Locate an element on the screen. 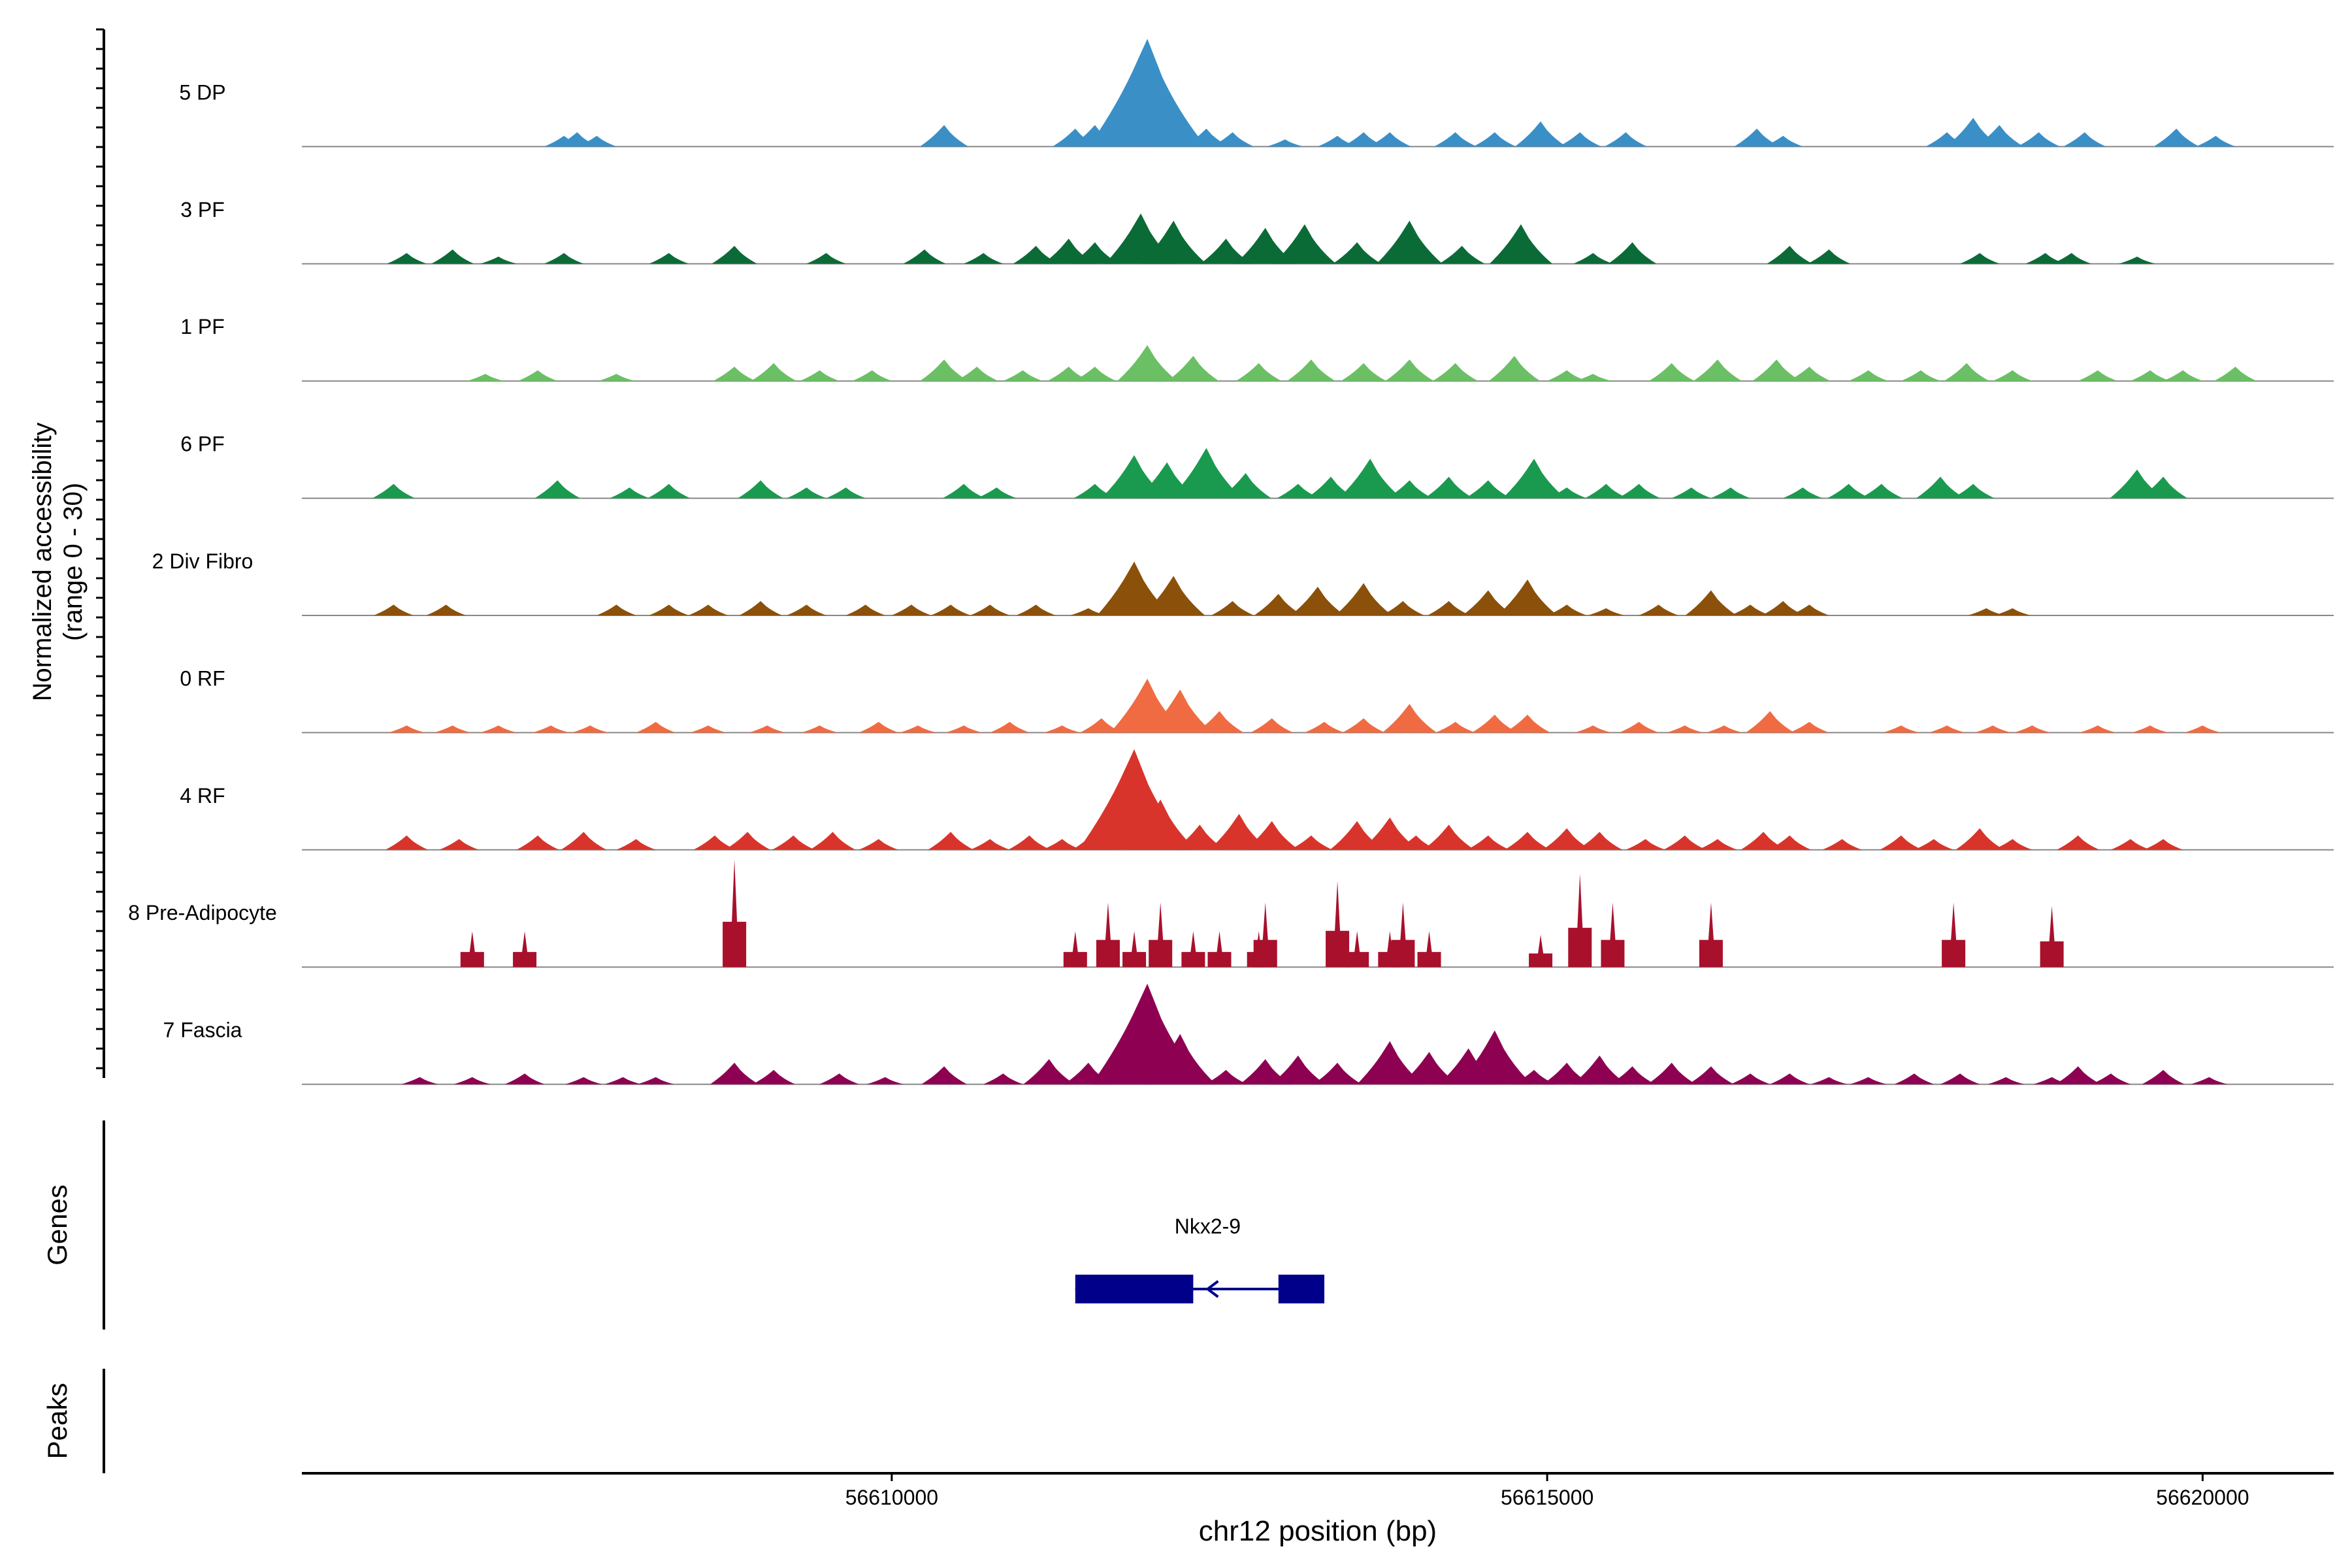 This screenshot has height=1568, width=2352. track-4-rf: 4 RF is located at coordinates (1257, 800).